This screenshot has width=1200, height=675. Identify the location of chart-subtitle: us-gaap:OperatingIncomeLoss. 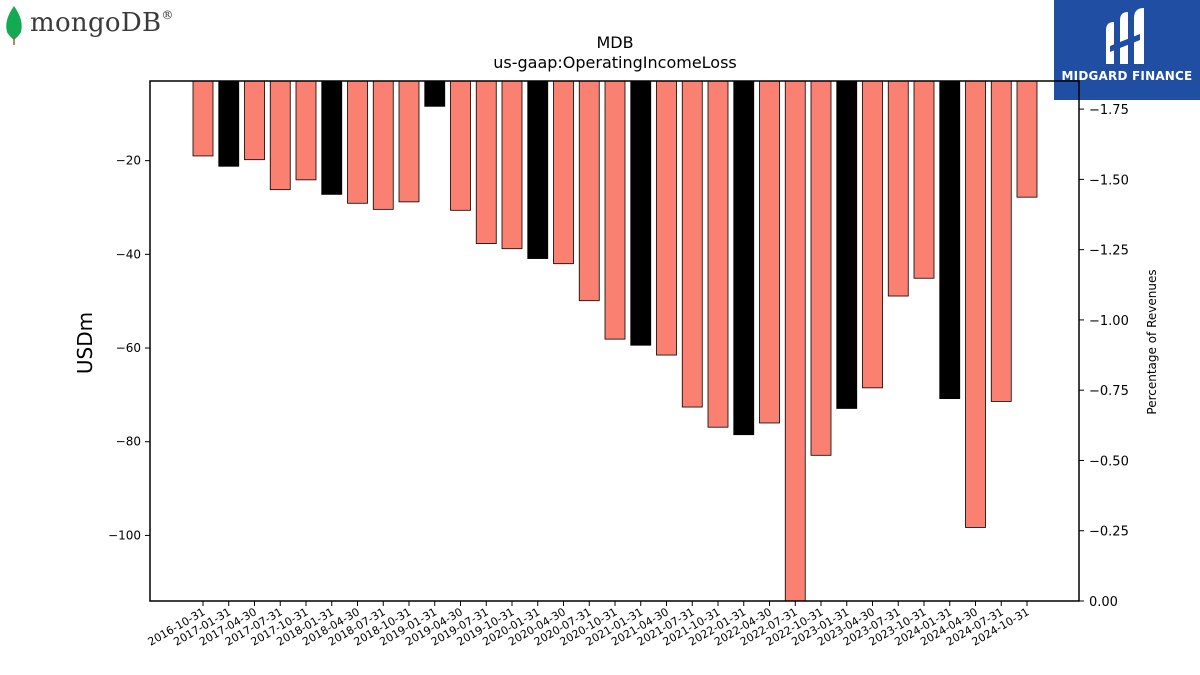
(615, 62).